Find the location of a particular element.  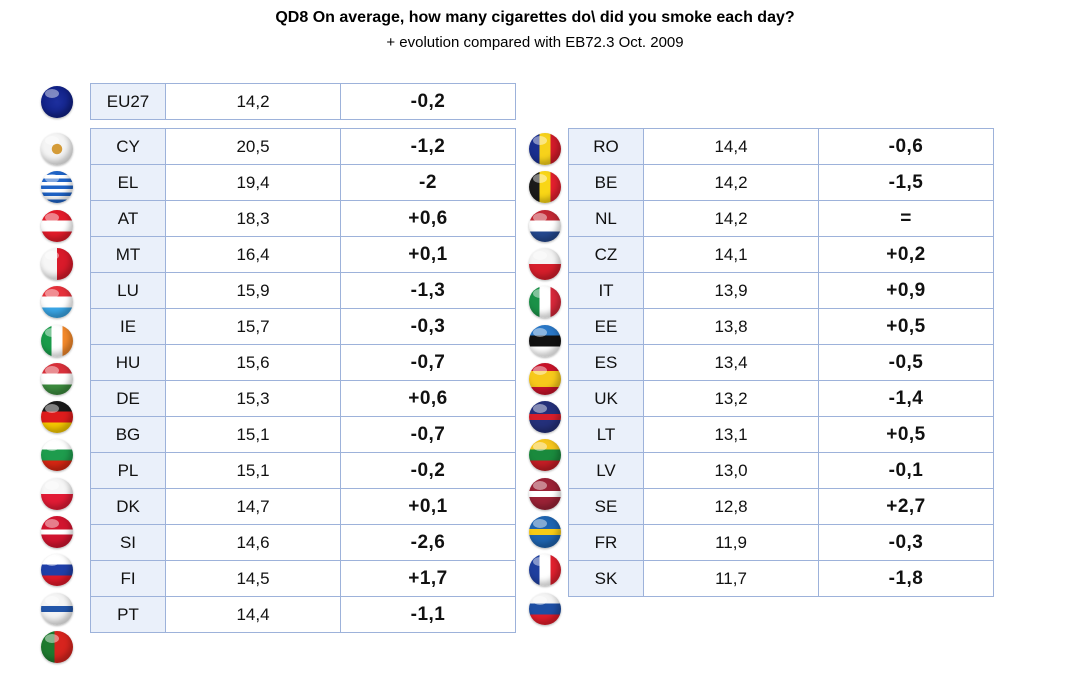

table-row: LV 13,0 -0,1 is located at coordinates (781, 470).